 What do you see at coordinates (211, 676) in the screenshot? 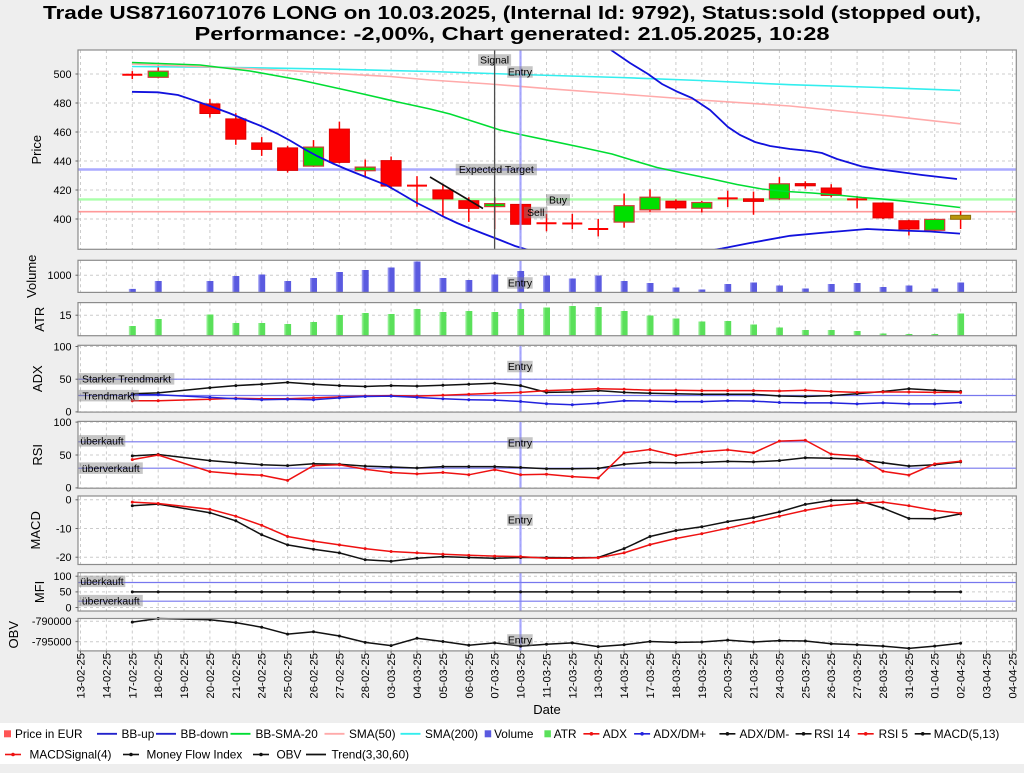
I see `svg-text: 20-02-25` at bounding box center [211, 676].